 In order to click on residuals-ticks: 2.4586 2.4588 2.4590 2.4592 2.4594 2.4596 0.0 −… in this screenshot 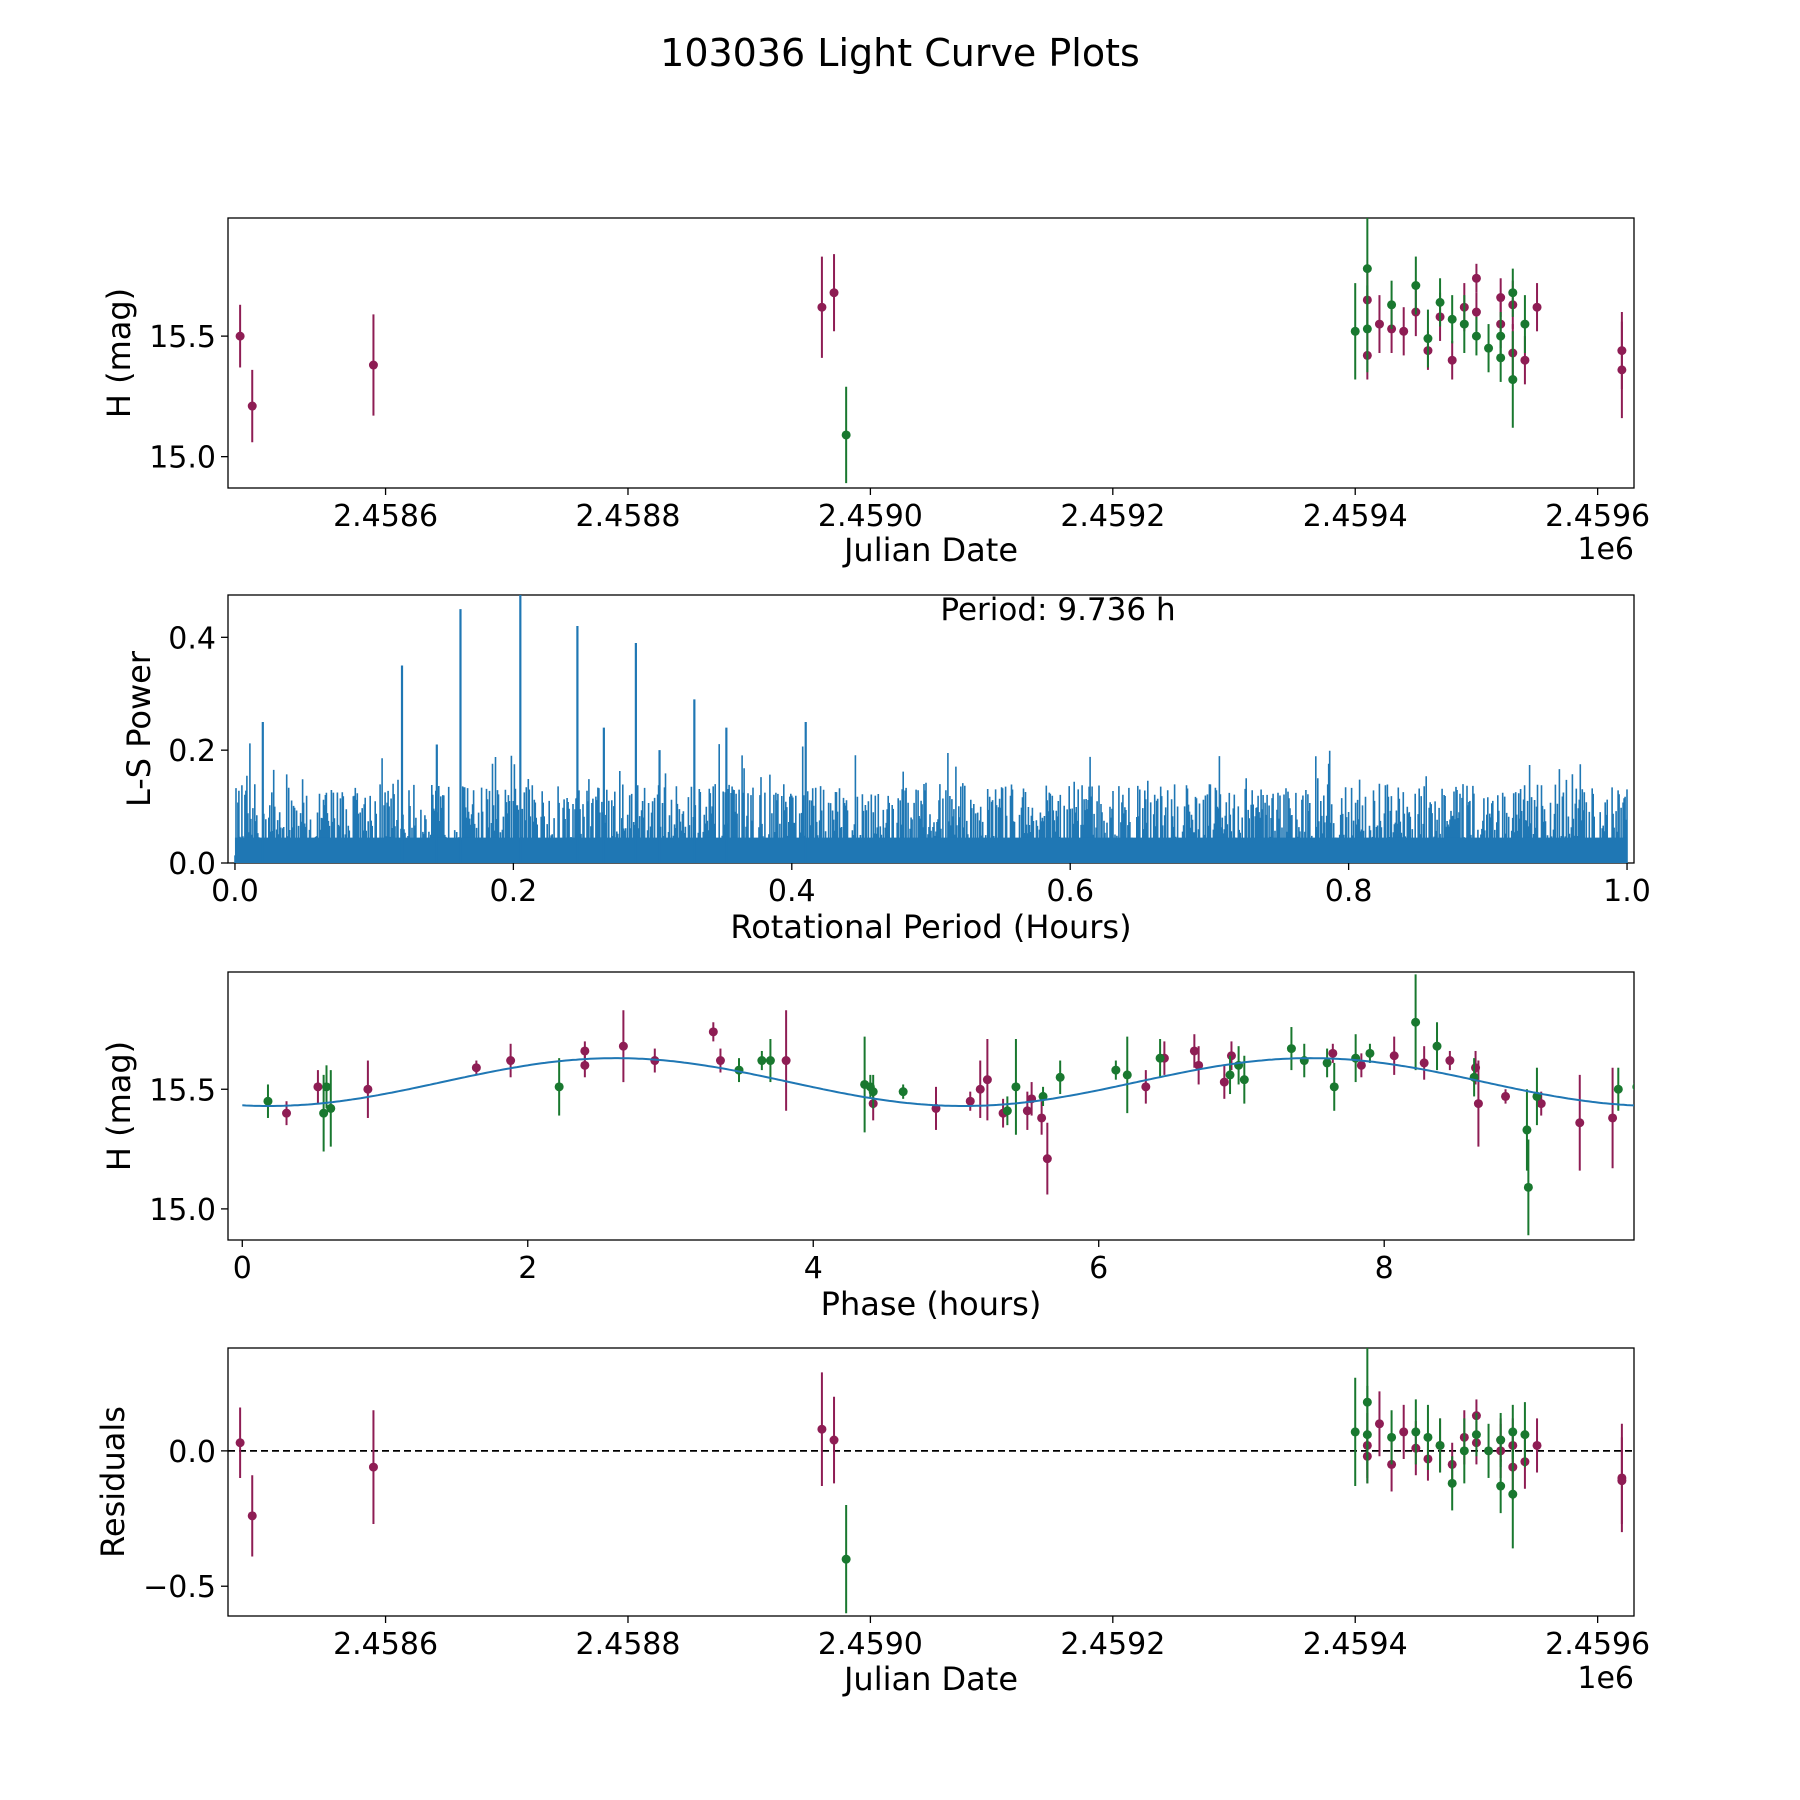, I will do `click(896, 1548)`.